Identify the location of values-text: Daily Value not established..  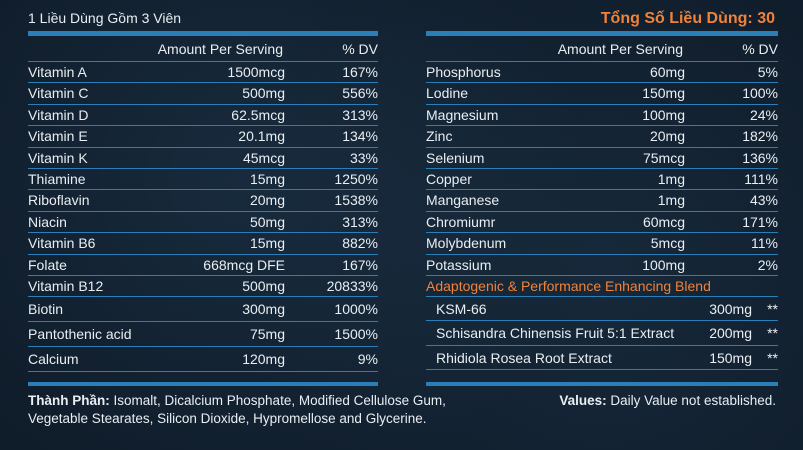
(691, 400).